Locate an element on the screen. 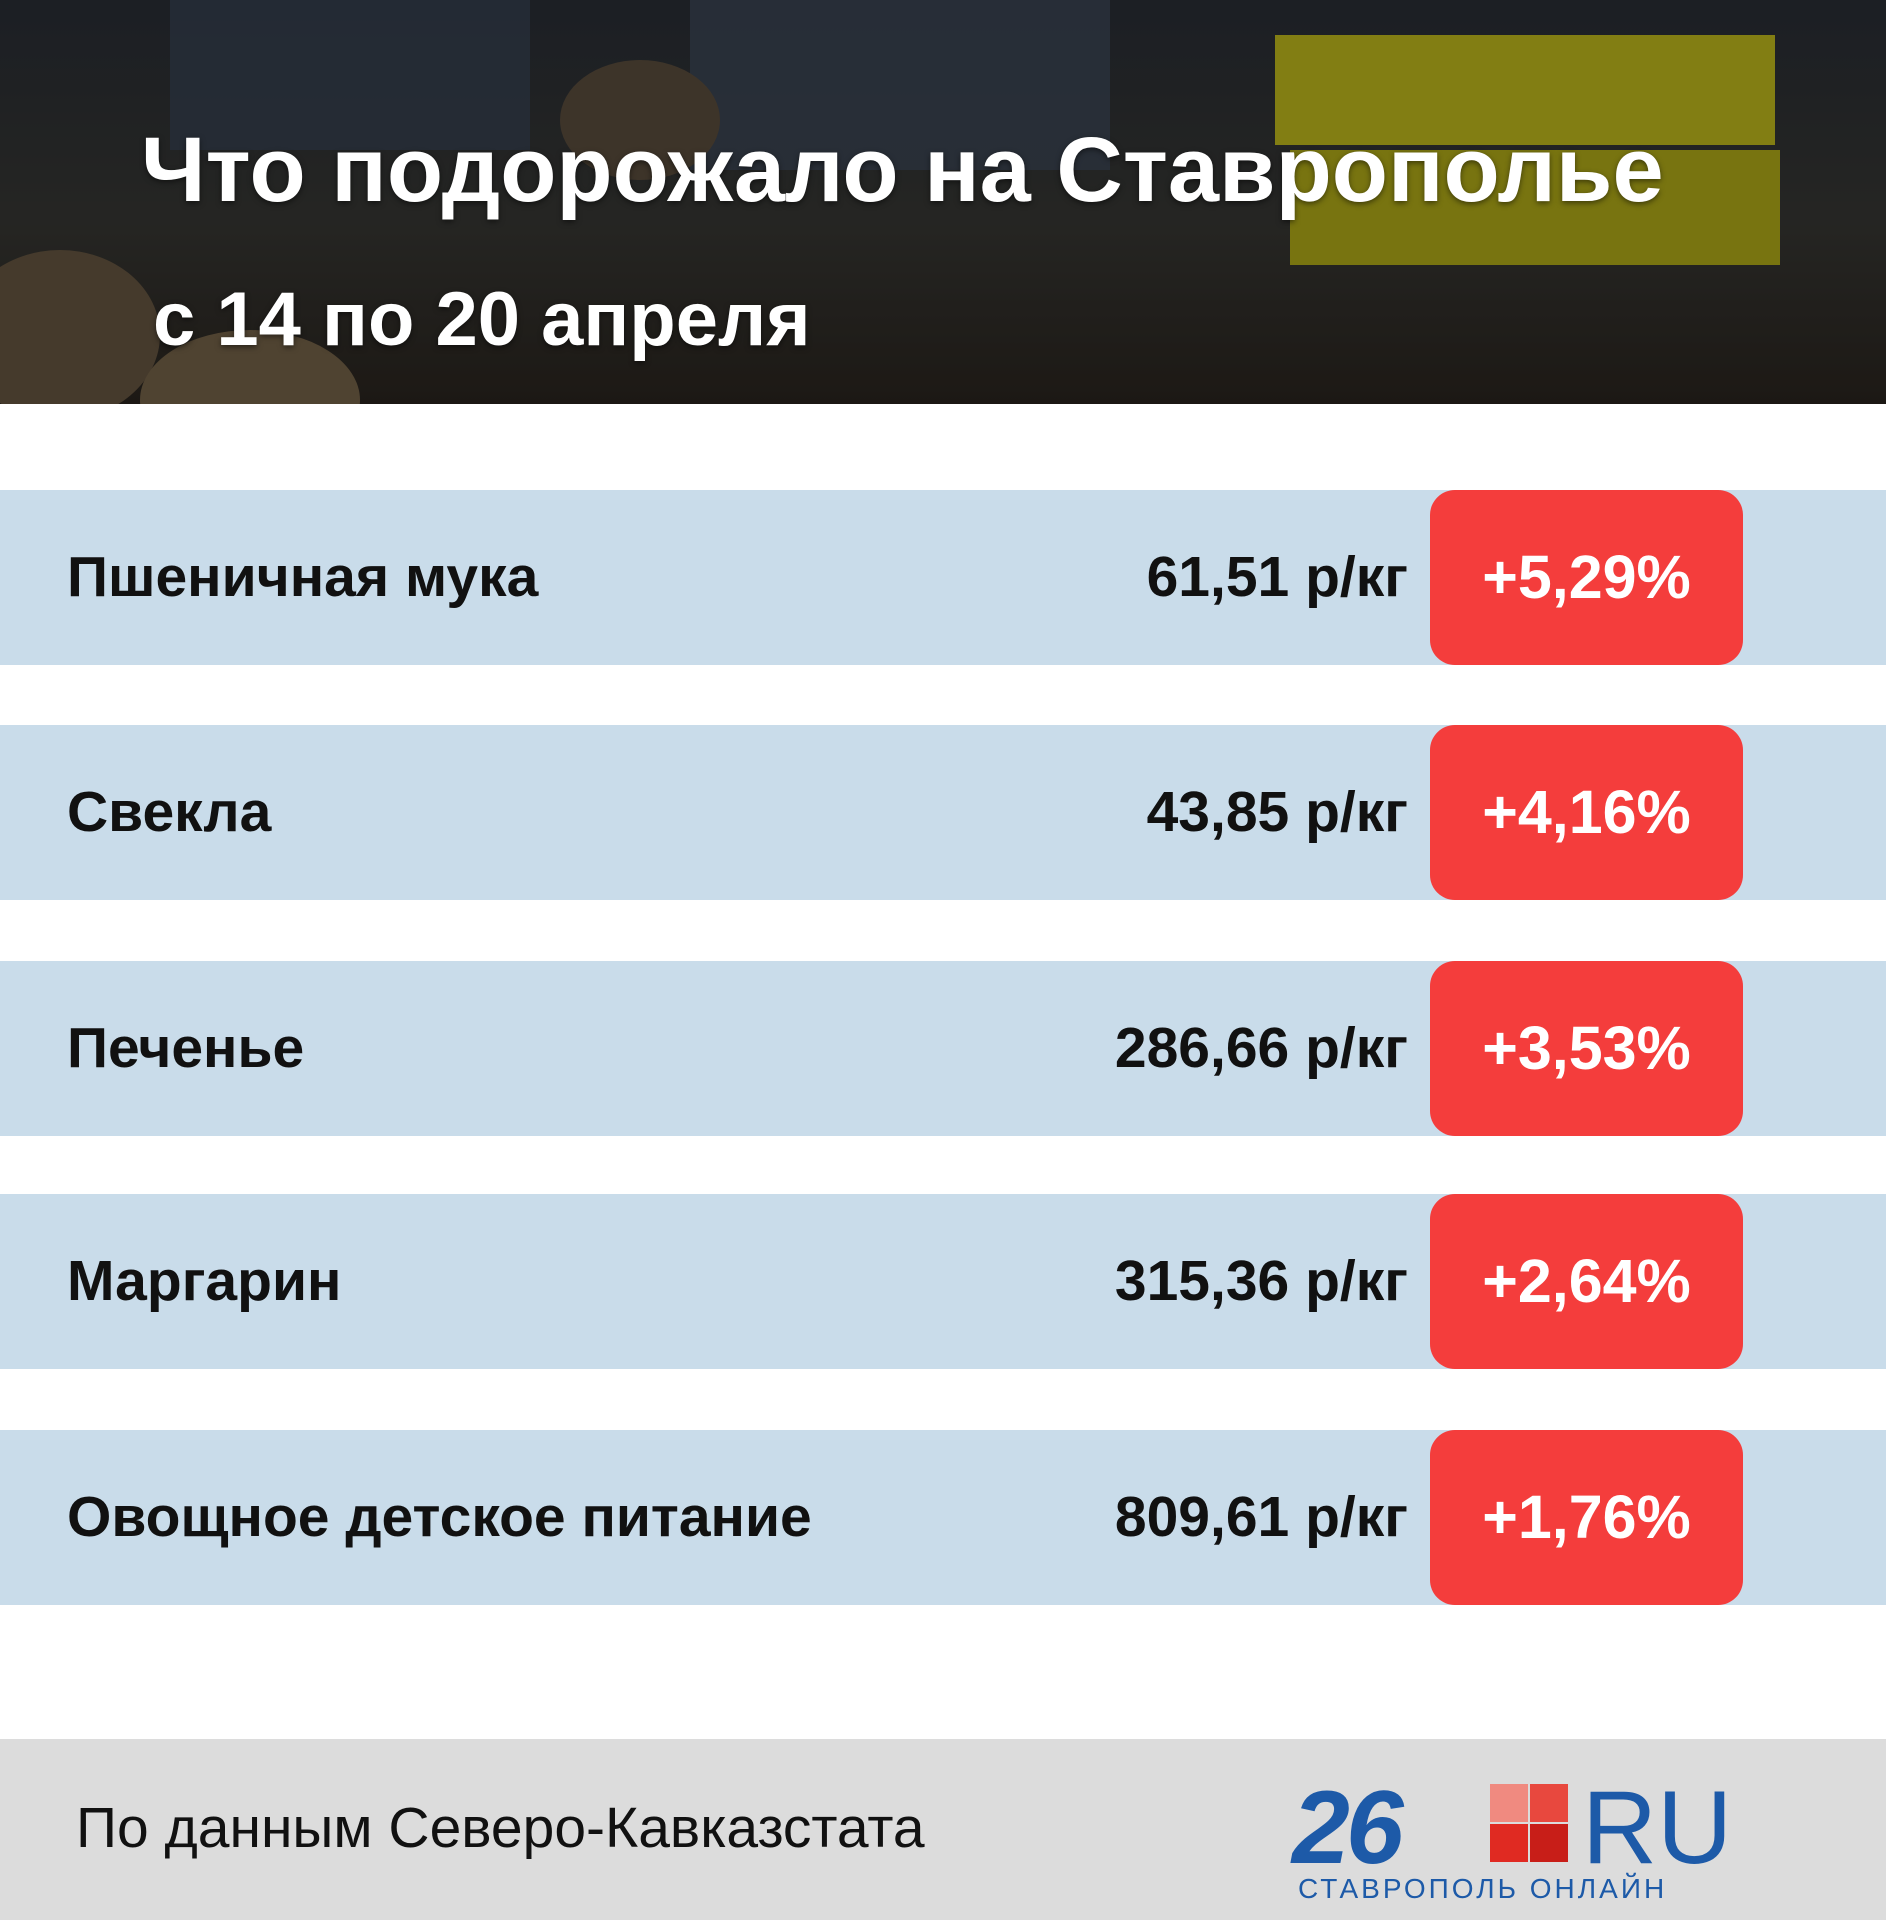  table-row: Печенье 286,66 р/кг +3,53% is located at coordinates (943, 1048).